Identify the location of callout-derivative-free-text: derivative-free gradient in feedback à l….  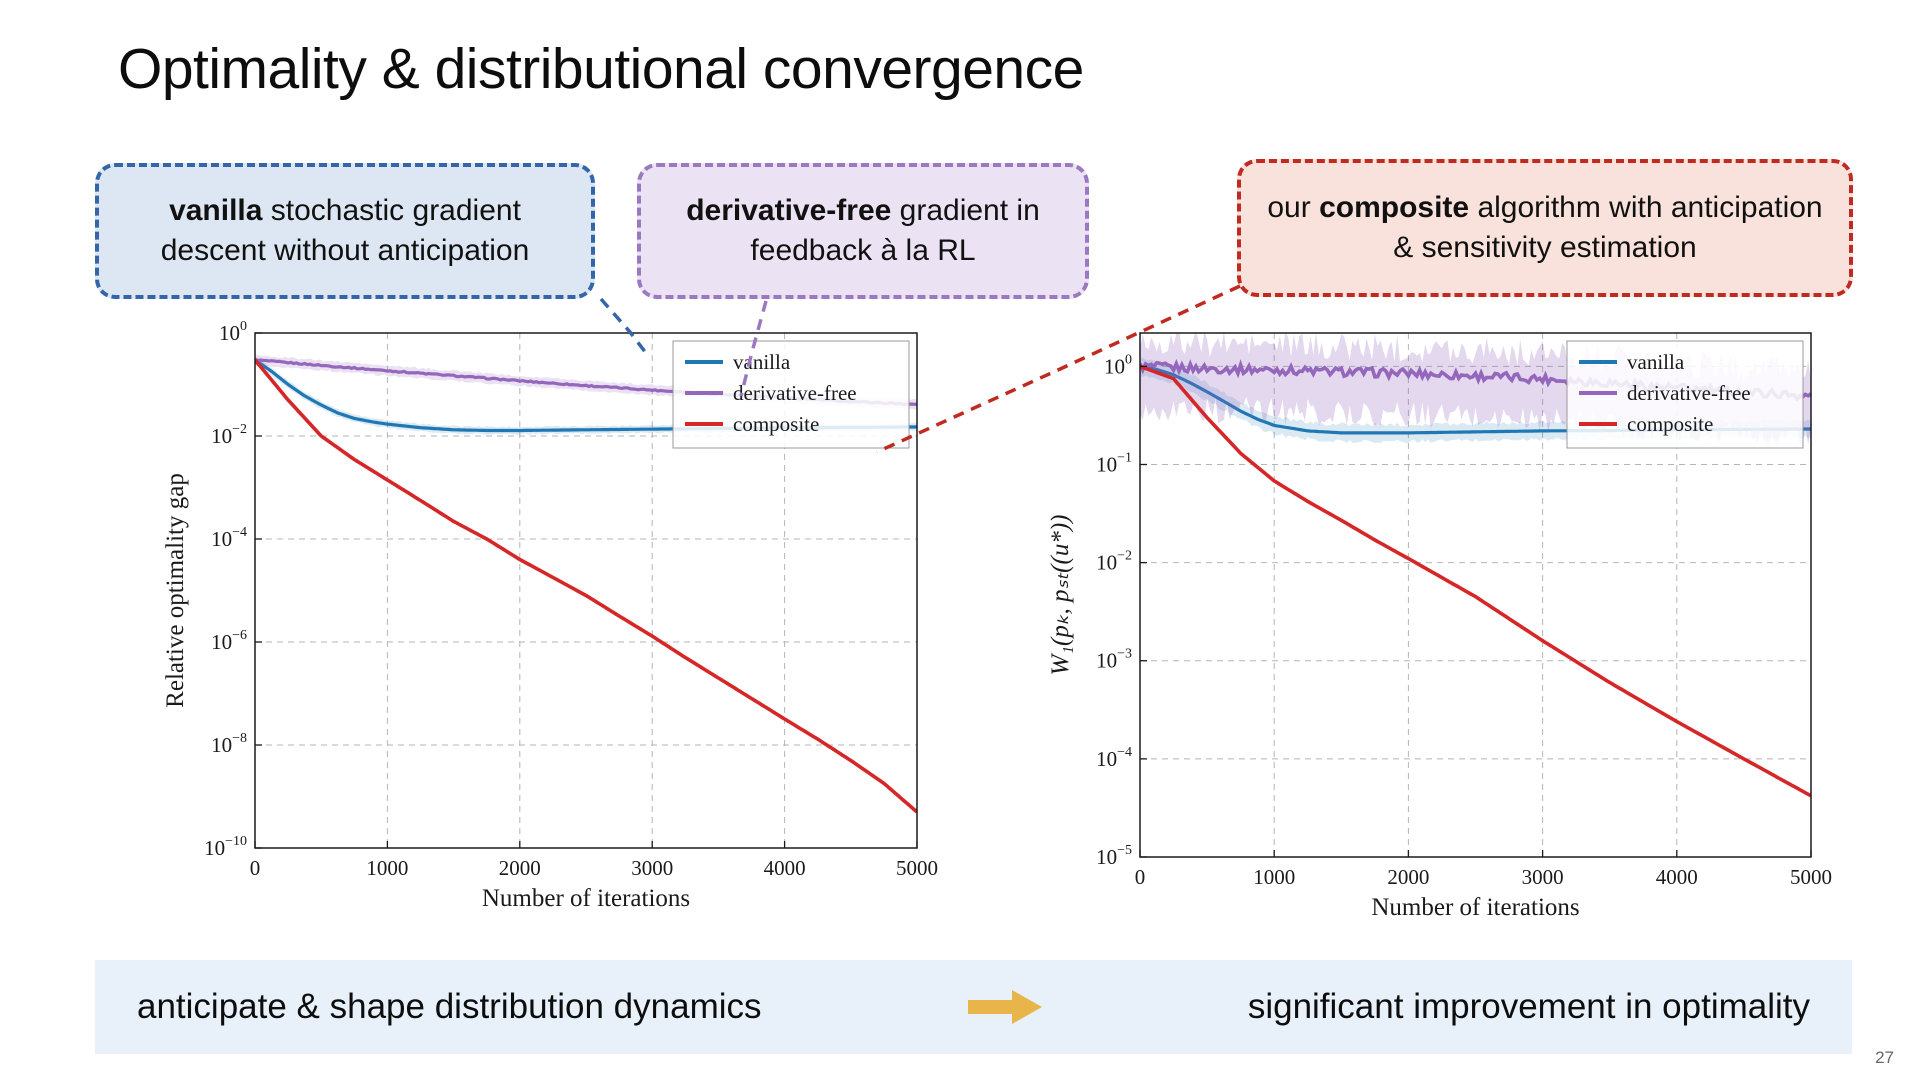
(863, 230).